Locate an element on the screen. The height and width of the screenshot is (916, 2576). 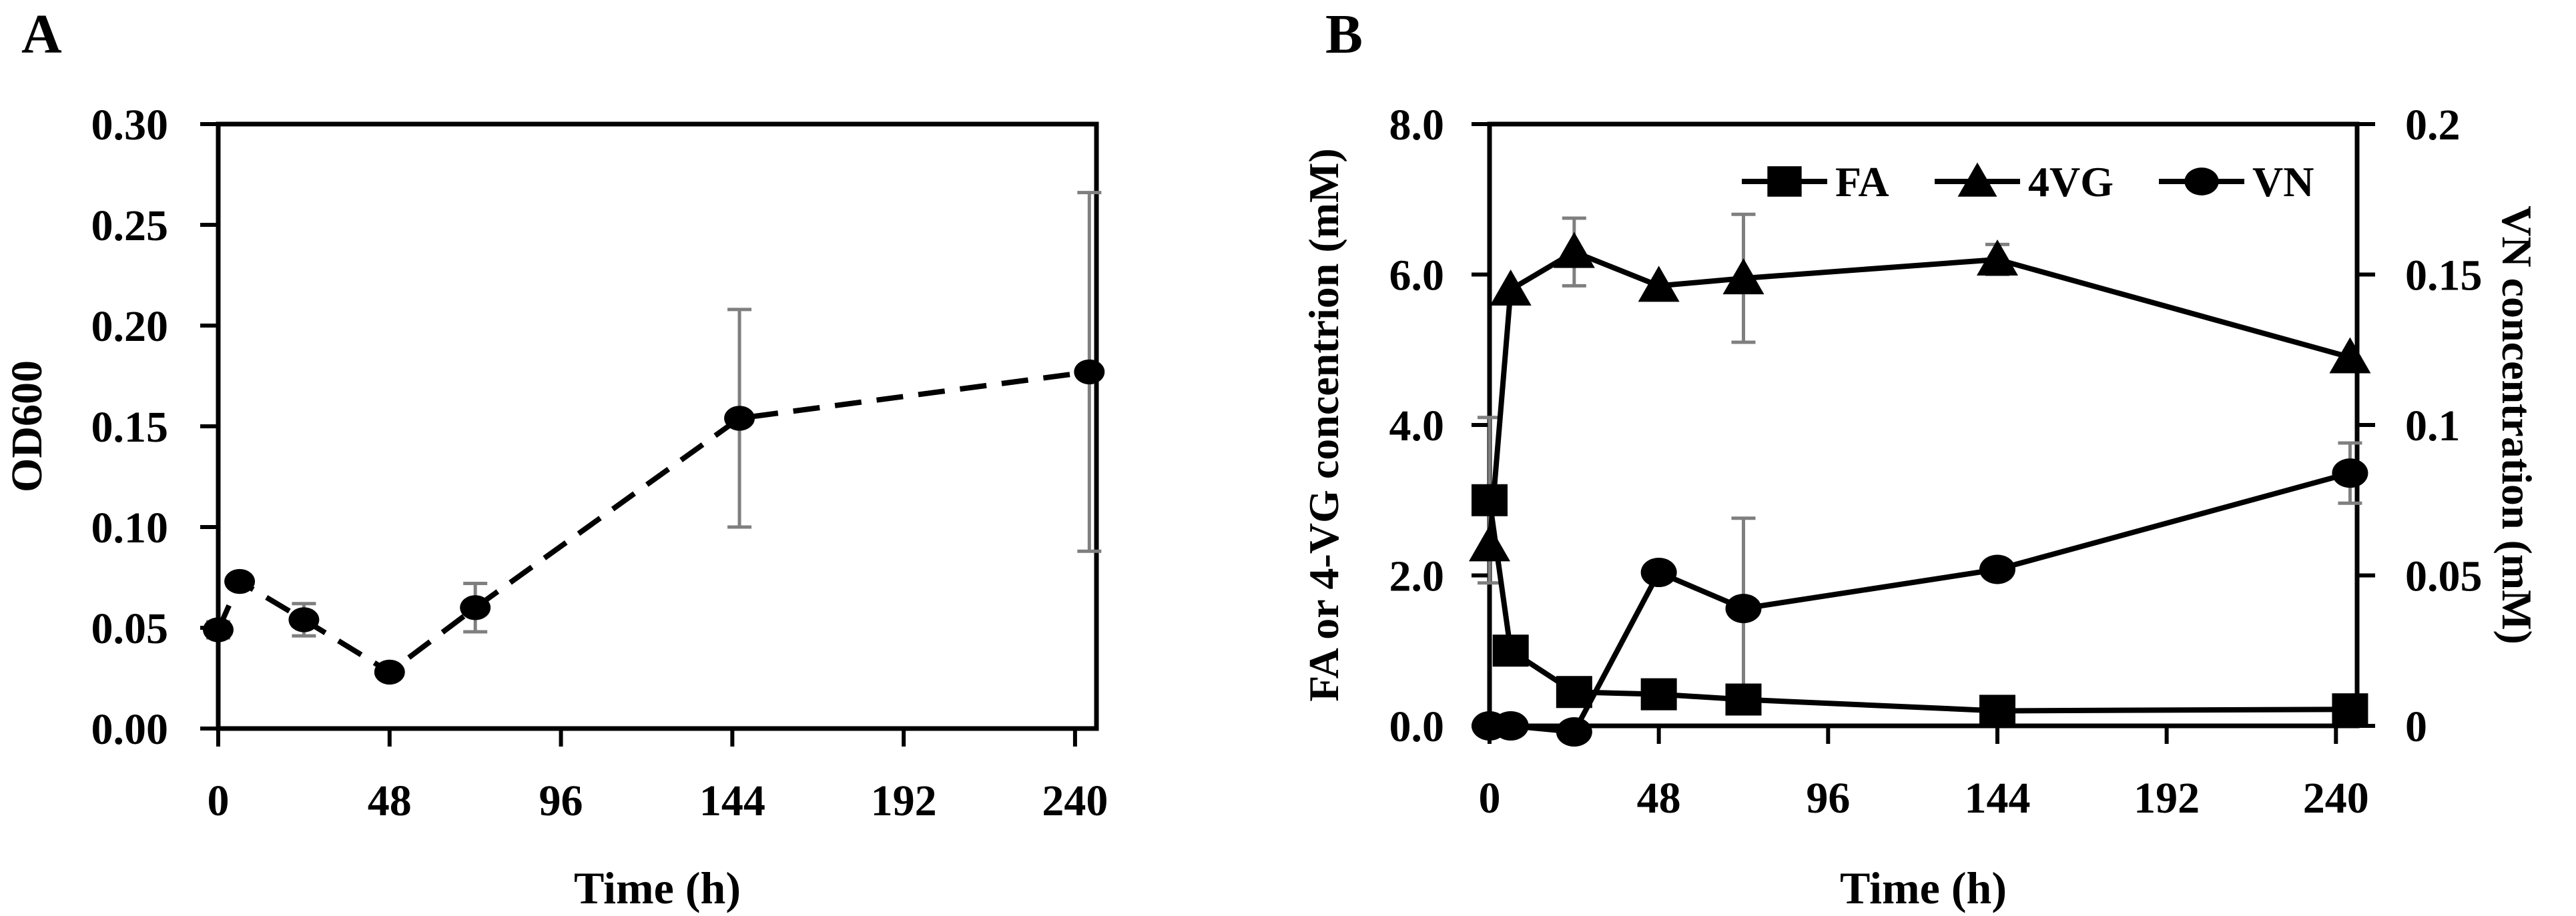
y-tick-label-left: 6.0 is located at coordinates (1417, 276).